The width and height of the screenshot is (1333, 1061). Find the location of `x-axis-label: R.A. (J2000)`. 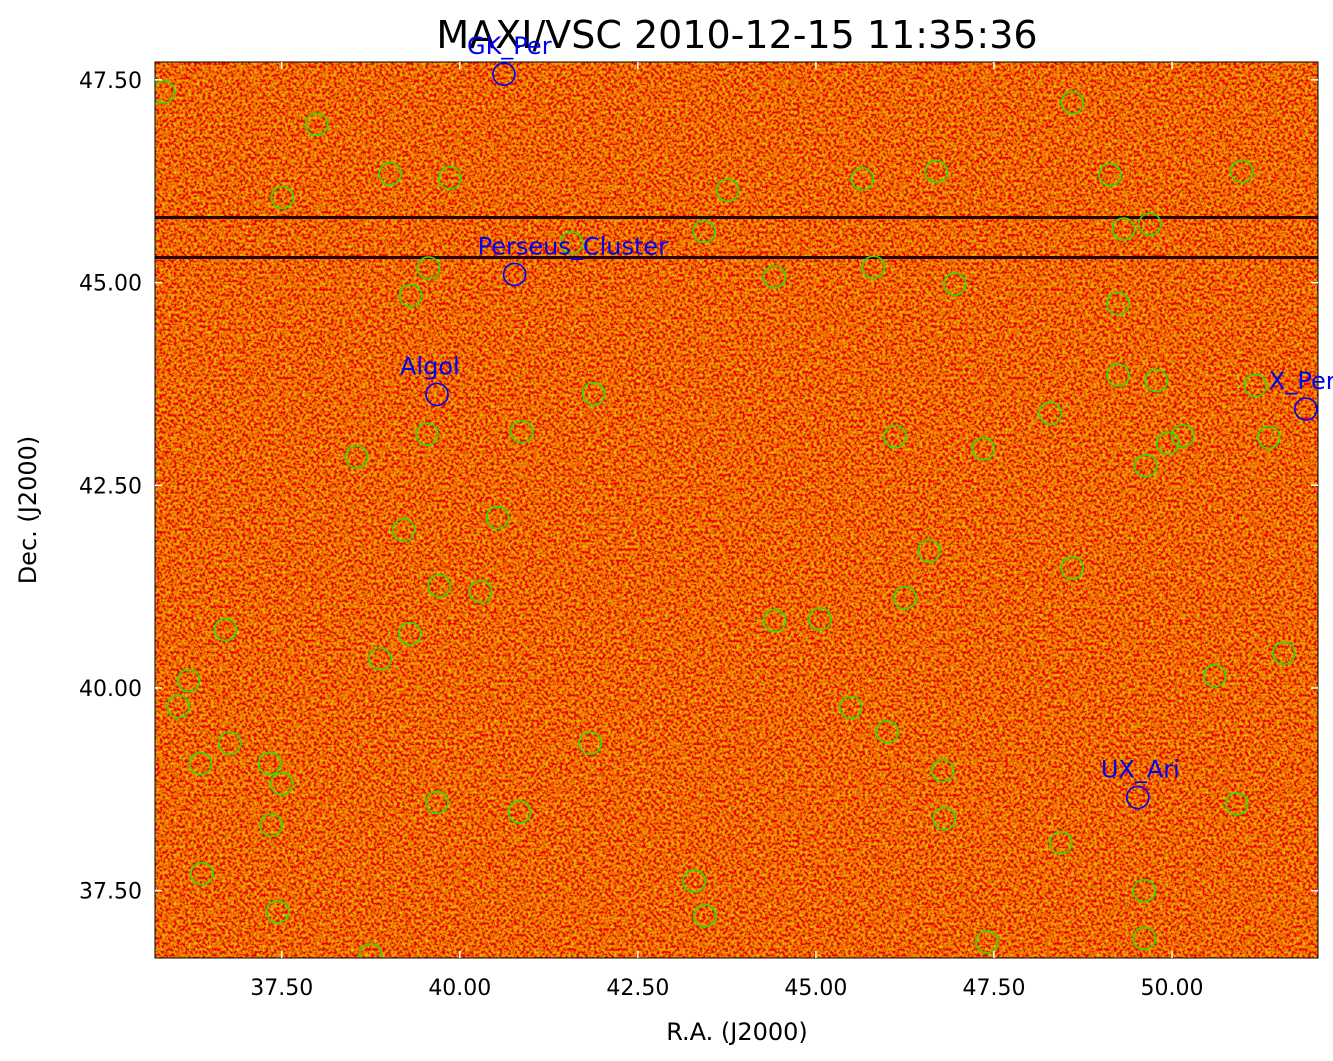

x-axis-label: R.A. (J2000) is located at coordinates (737, 1032).